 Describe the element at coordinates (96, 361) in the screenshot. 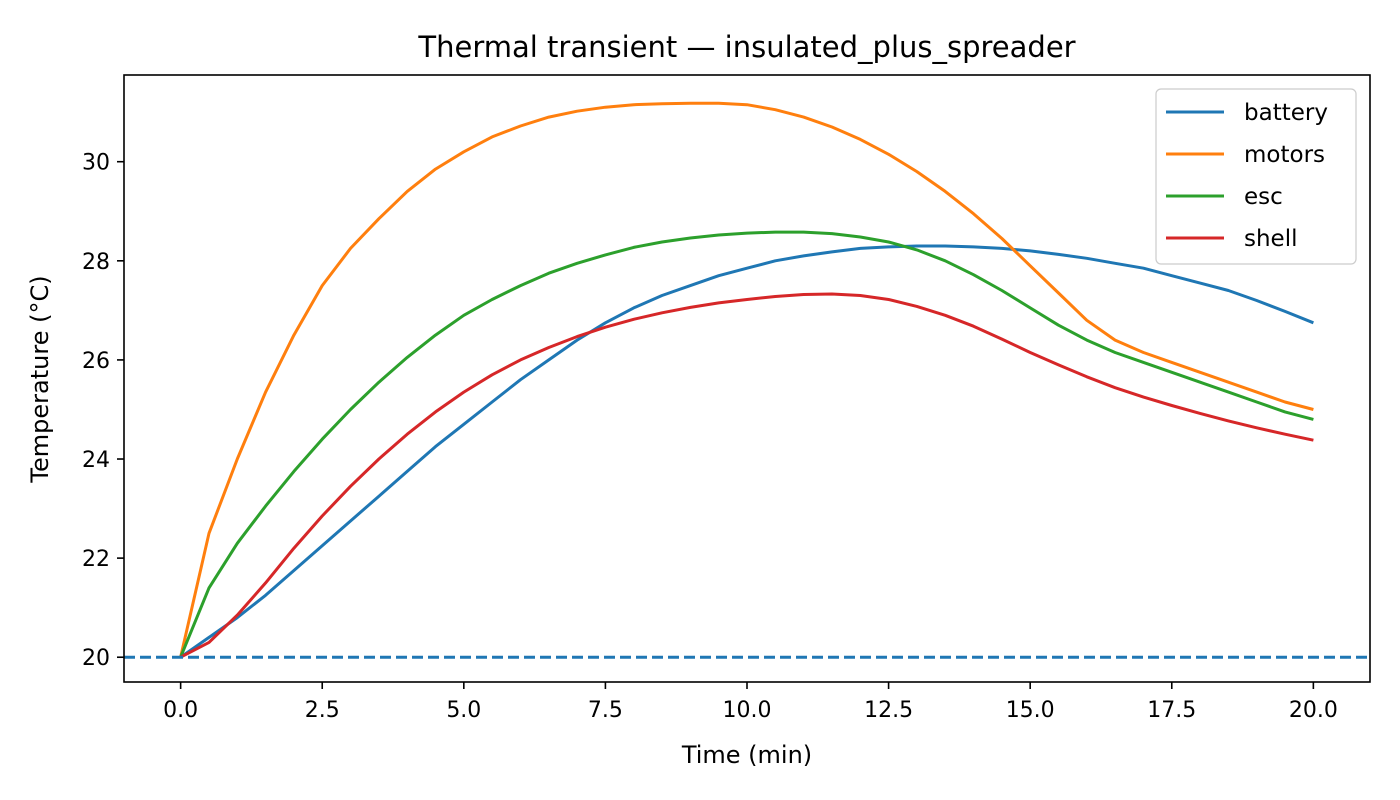

I see `y-tick-label: 26` at that location.